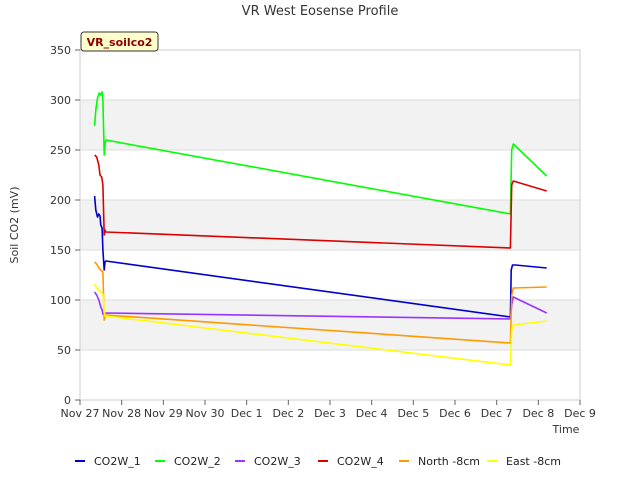 The width and height of the screenshot is (640, 480). What do you see at coordinates (247, 413) in the screenshot?
I see `x-tick-label: Dec 1` at bounding box center [247, 413].